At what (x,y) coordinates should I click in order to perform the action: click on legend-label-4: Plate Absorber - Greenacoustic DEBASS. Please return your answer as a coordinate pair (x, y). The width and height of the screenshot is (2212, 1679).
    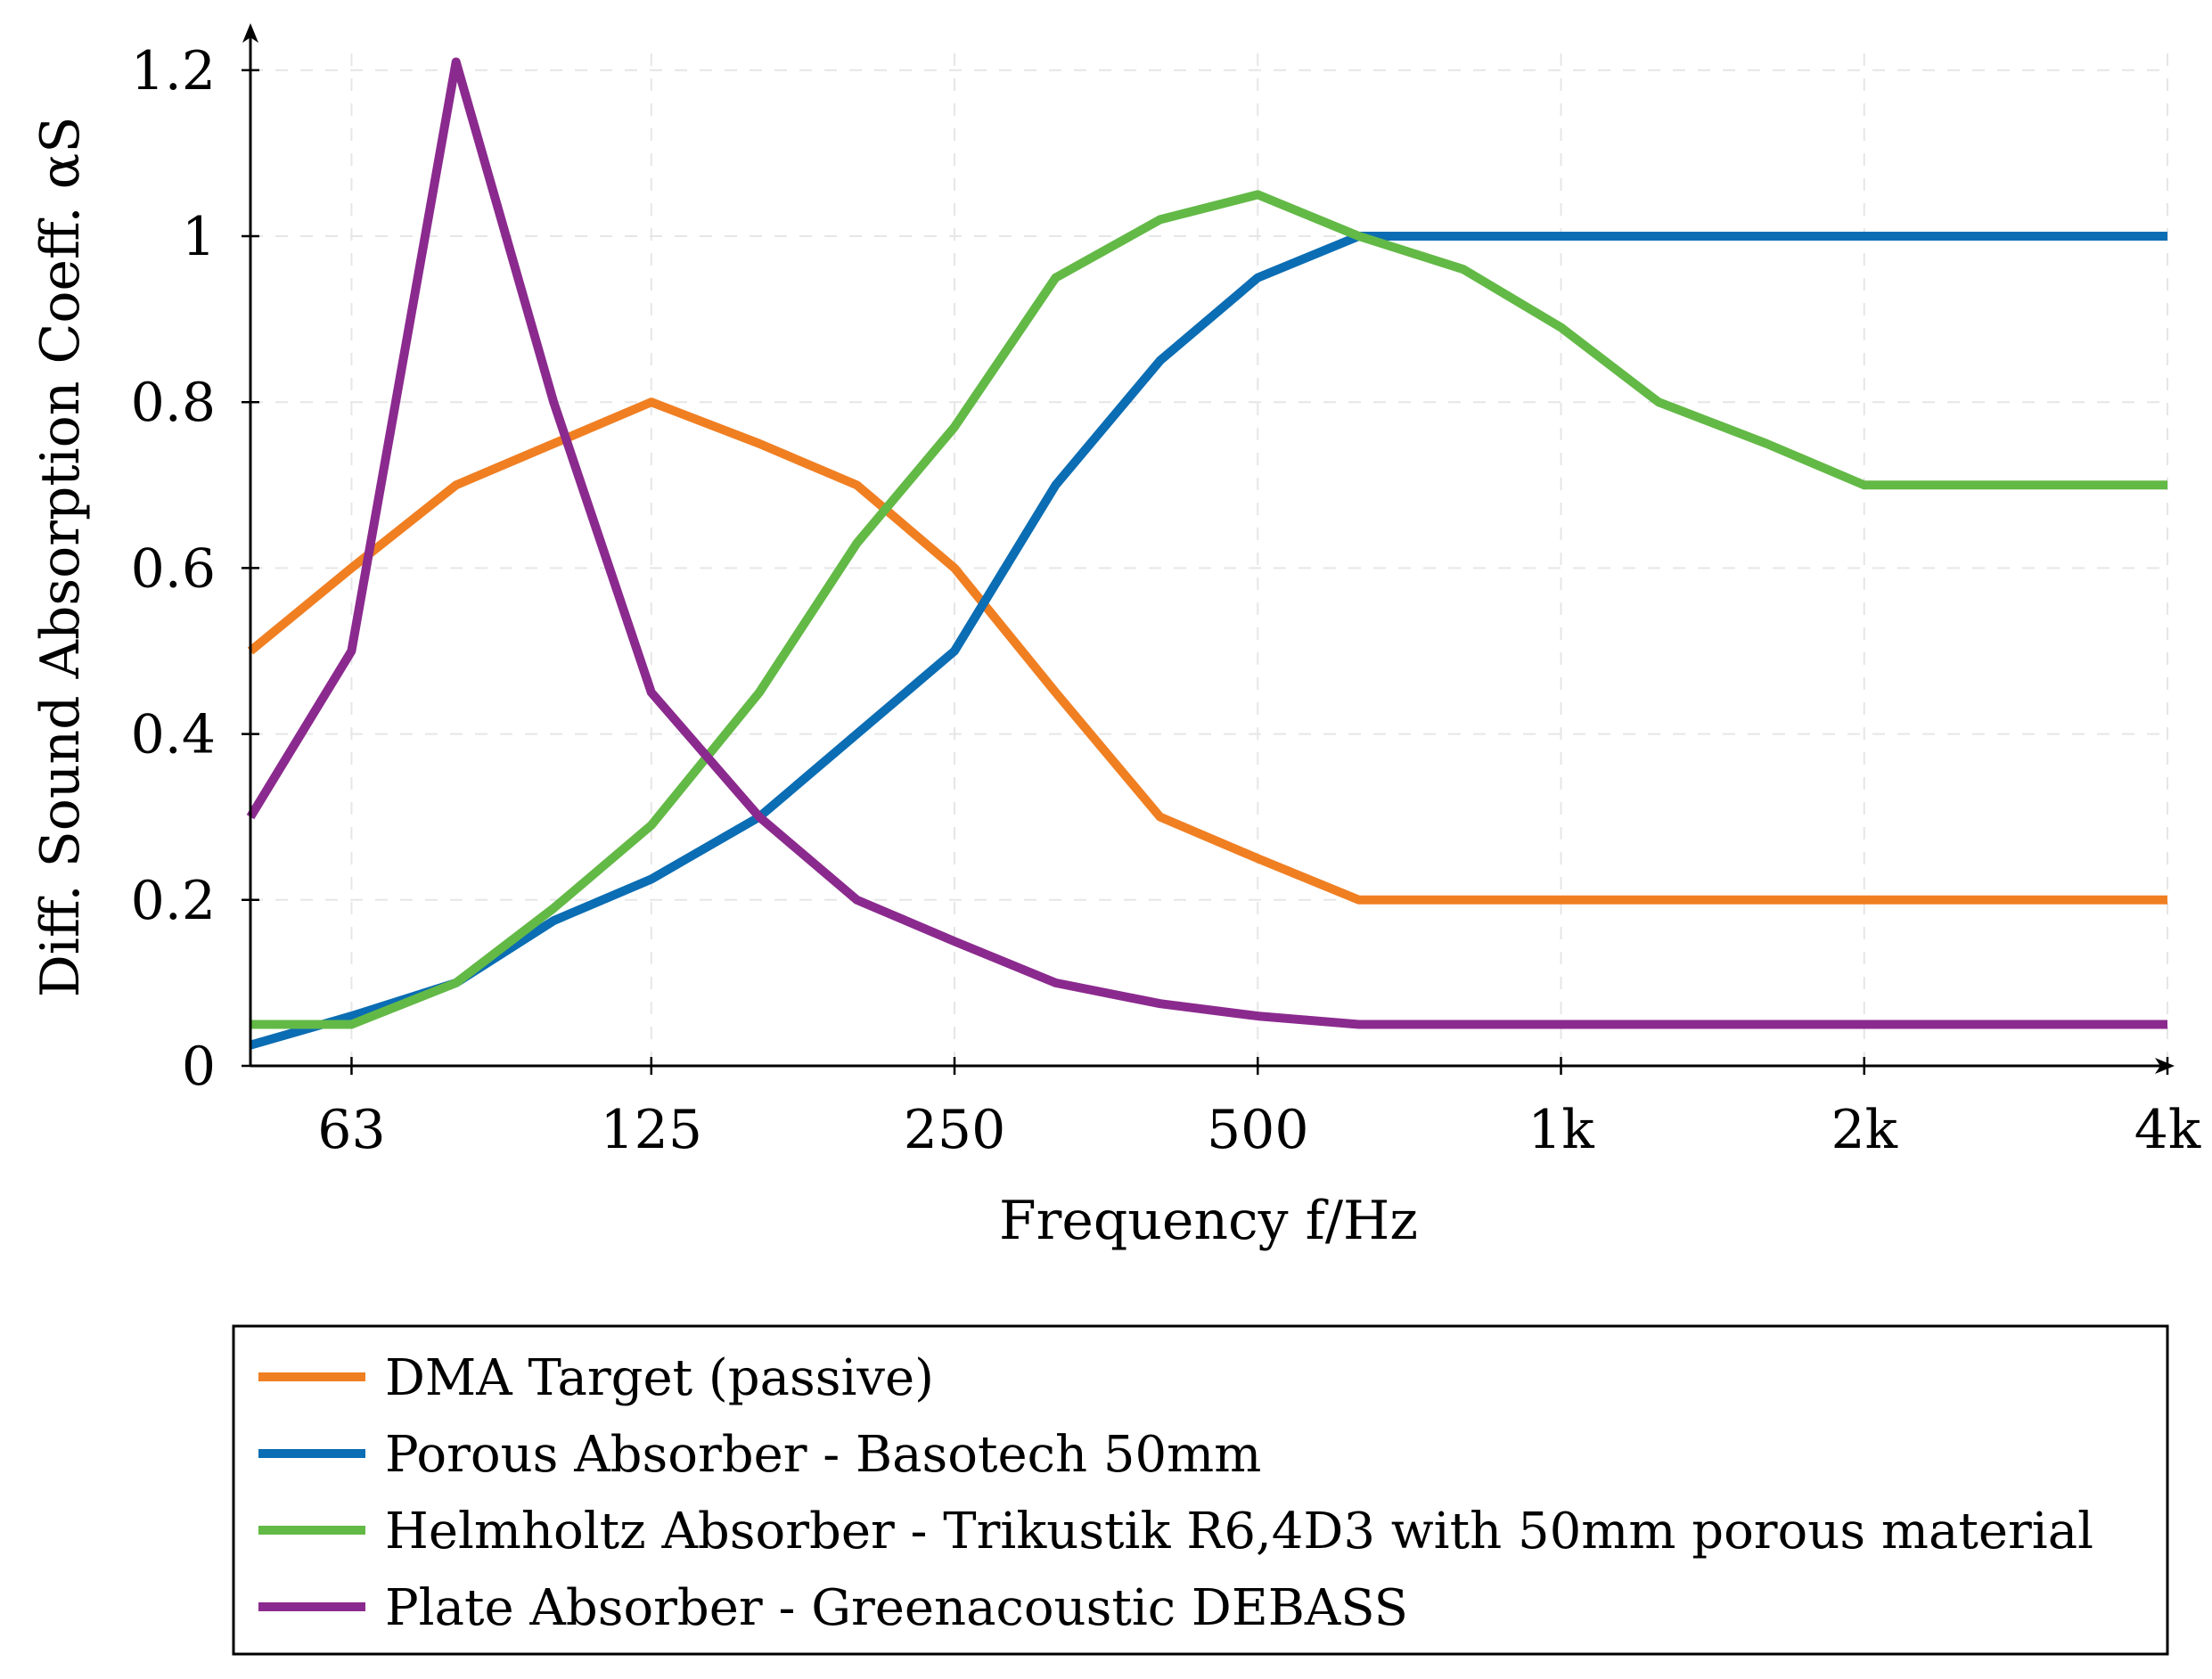
    Looking at the image, I should click on (896, 1608).